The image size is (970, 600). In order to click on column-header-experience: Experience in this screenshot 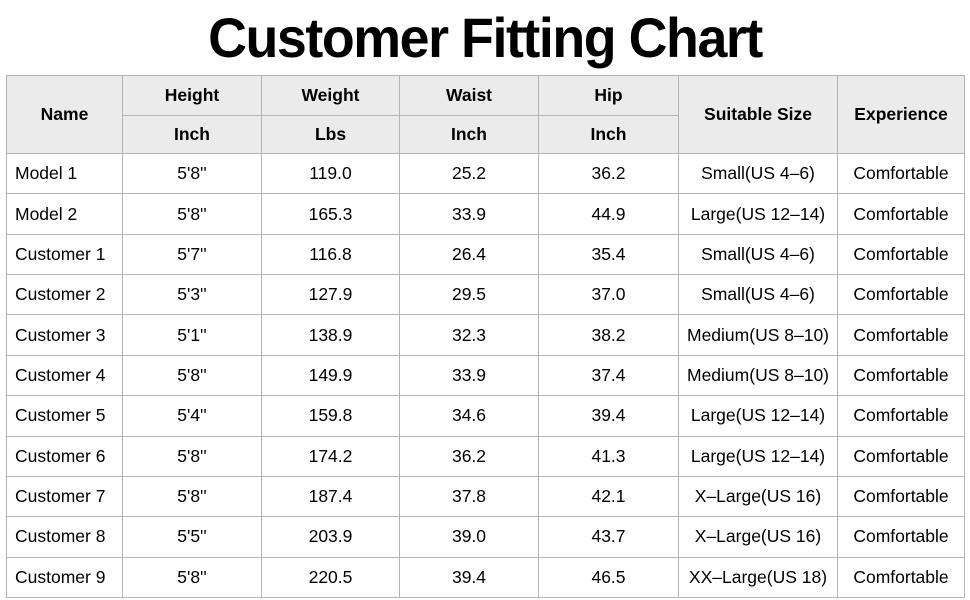, I will do `click(901, 114)`.